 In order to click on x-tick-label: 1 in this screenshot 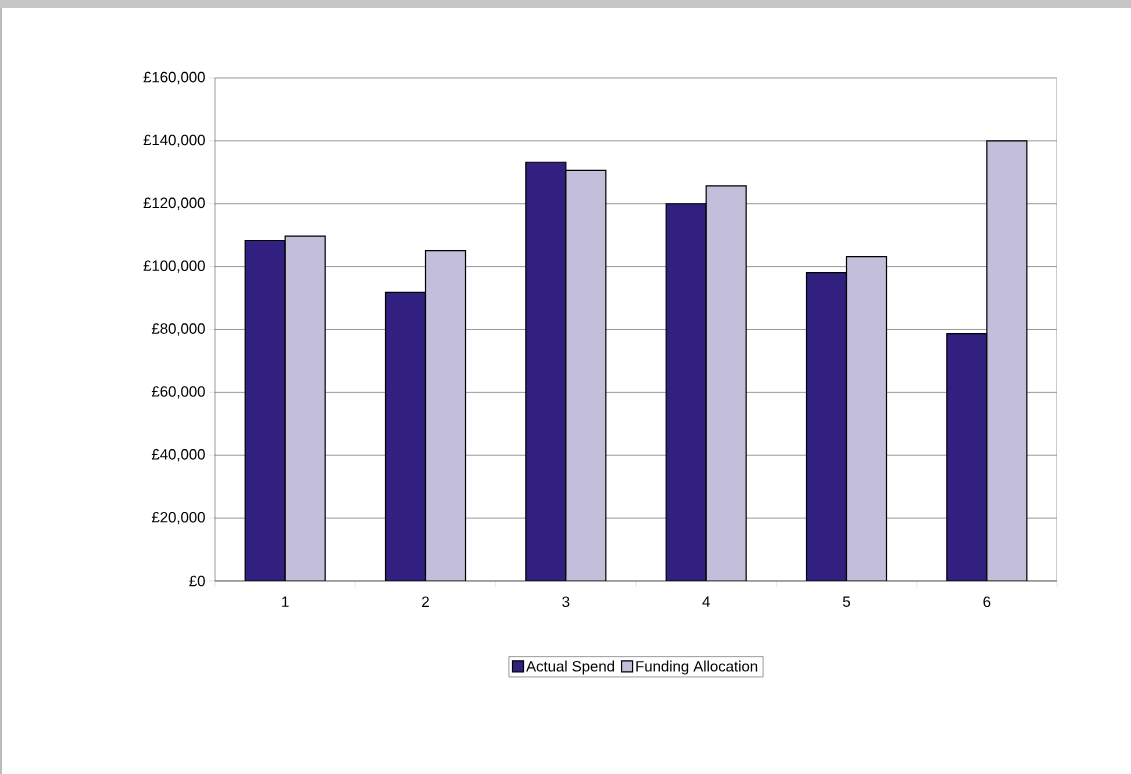, I will do `click(285, 601)`.